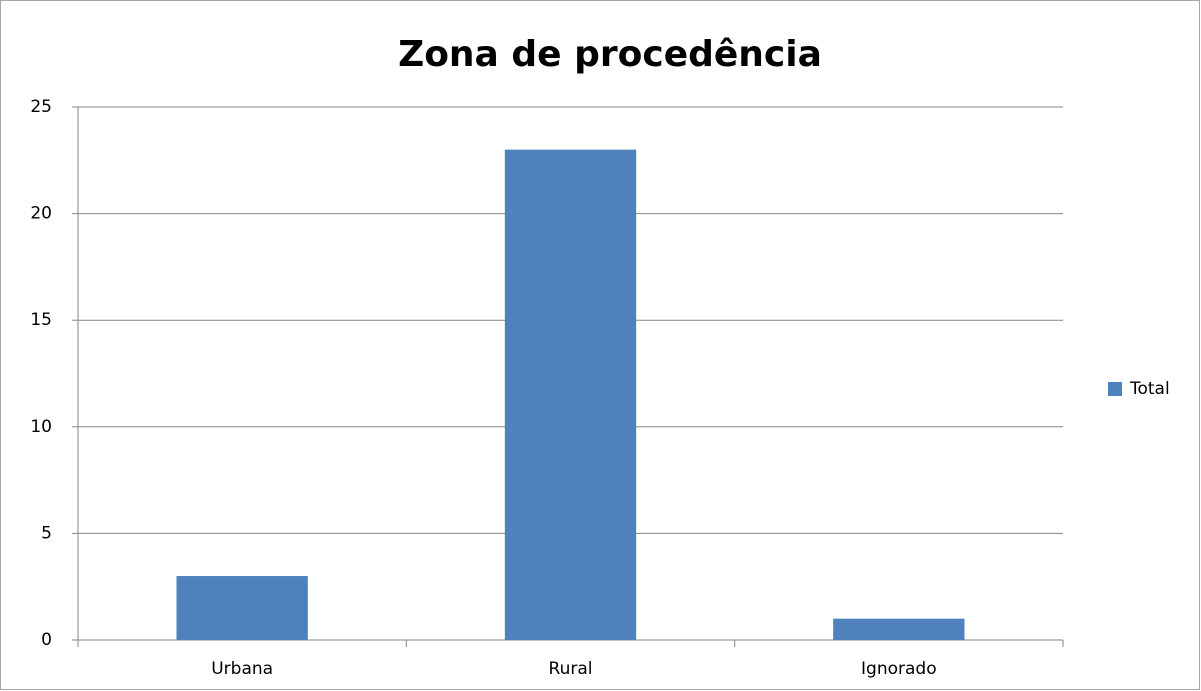 This screenshot has width=1201, height=691. I want to click on y-tick-label: 5, so click(46, 533).